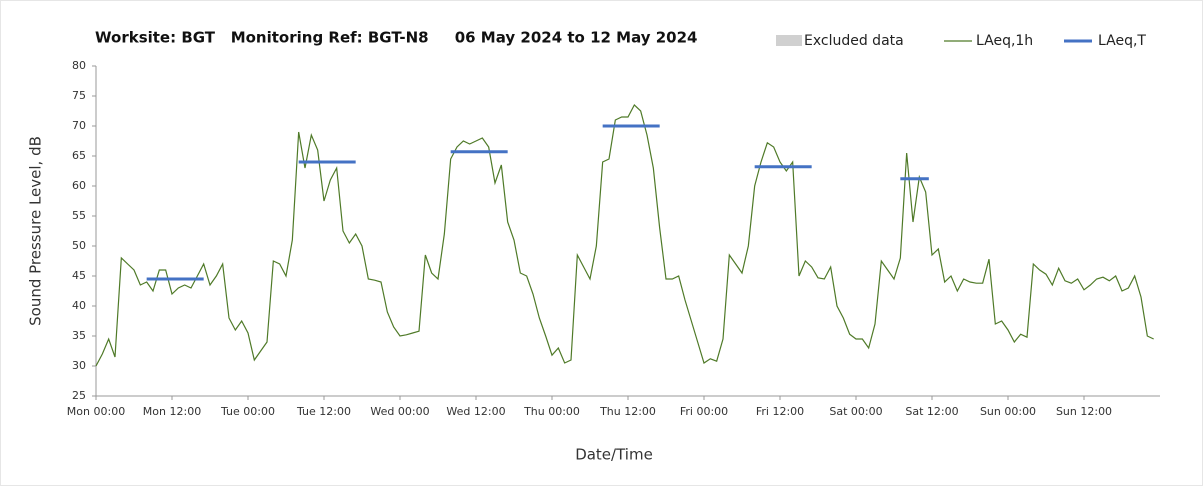  Describe the element at coordinates (79, 185) in the screenshot. I see `y-tick-label: 60` at that location.